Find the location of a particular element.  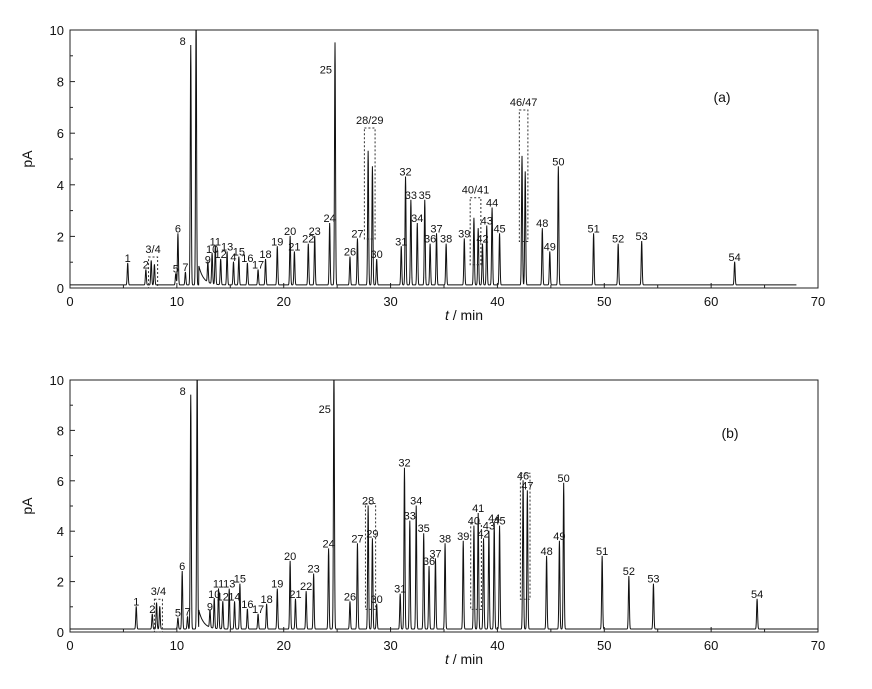

x-tick-label: 40 is located at coordinates (497, 645).